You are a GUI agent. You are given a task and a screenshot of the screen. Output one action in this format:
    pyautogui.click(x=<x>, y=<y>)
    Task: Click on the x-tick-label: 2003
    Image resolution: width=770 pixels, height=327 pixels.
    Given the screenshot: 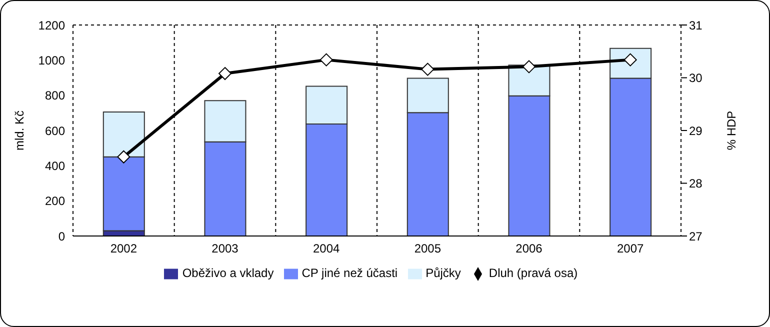 What is the action you would take?
    pyautogui.click(x=225, y=249)
    